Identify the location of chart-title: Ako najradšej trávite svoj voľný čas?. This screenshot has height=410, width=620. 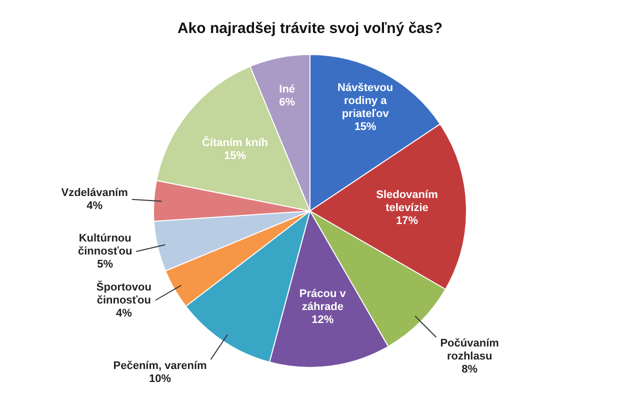
(310, 29).